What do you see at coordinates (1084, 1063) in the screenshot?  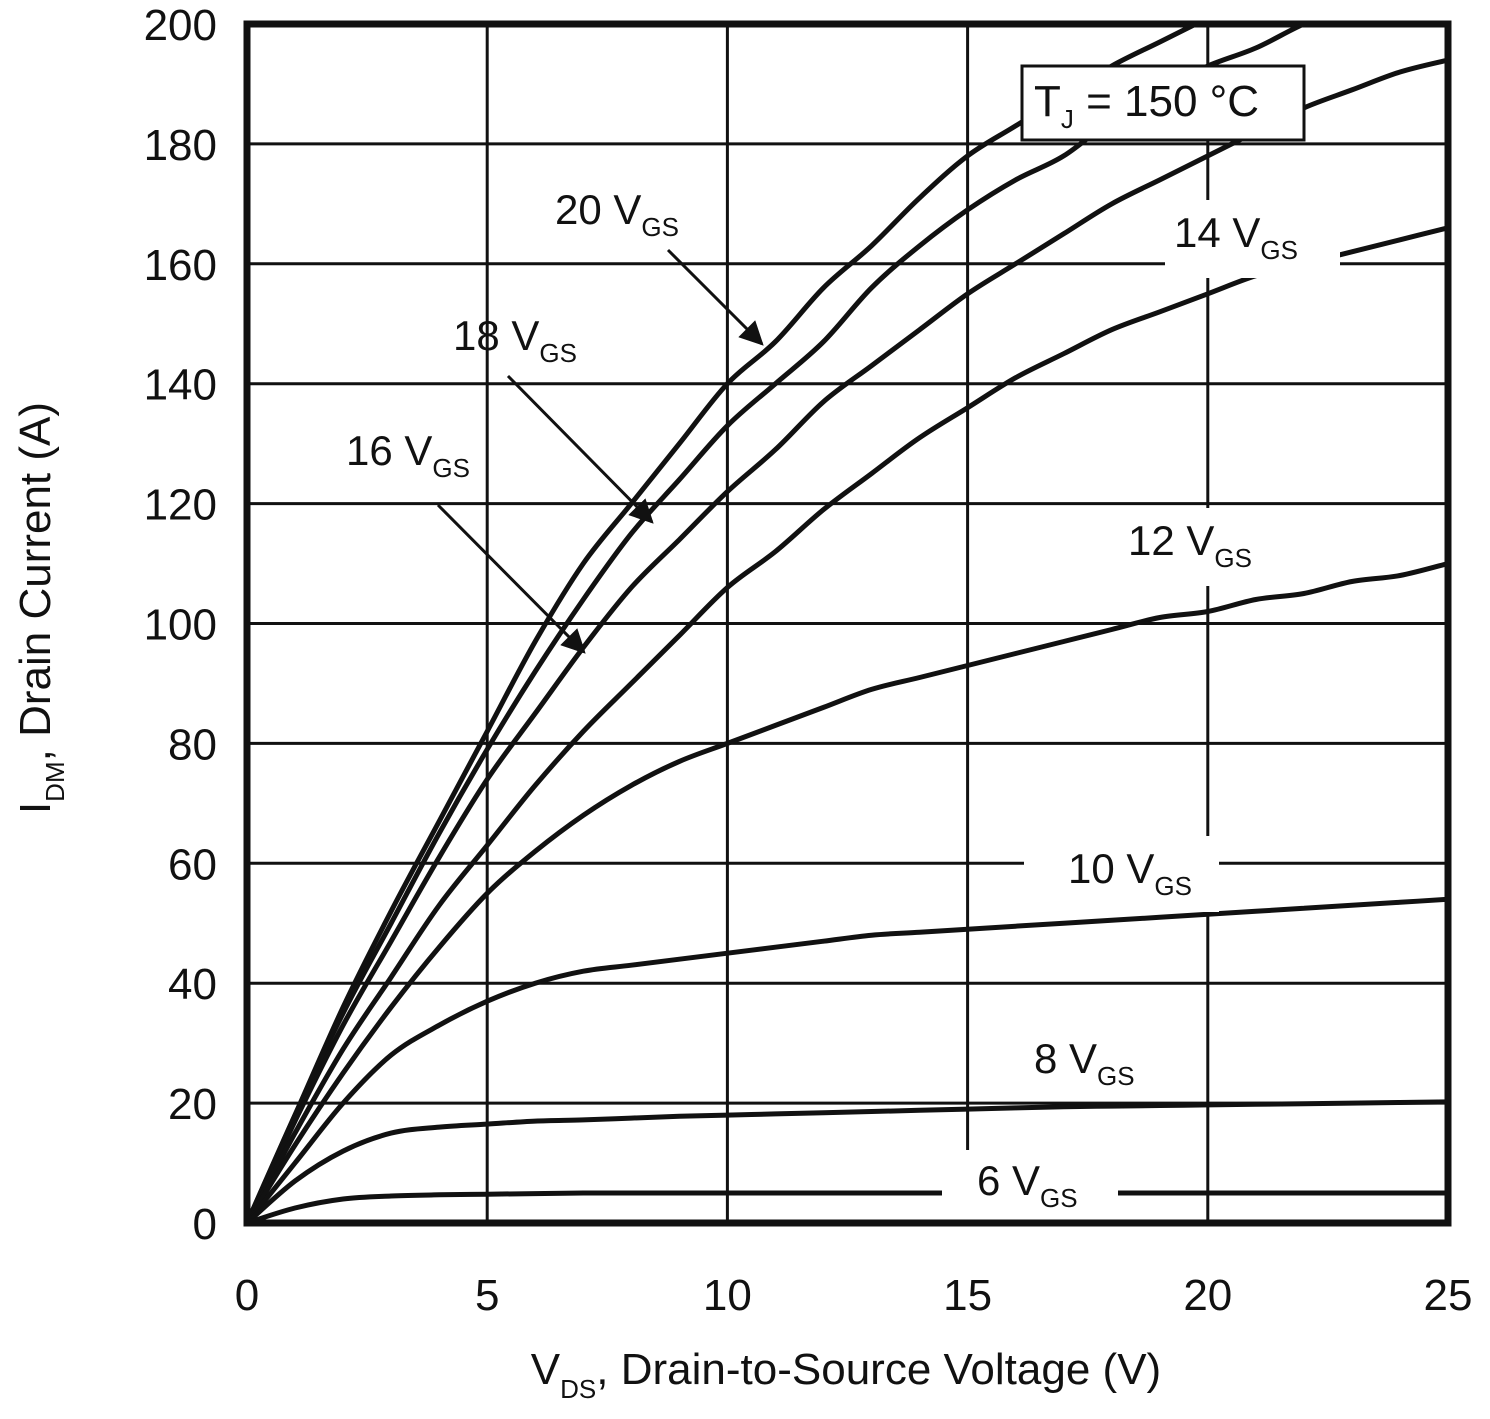 I see `curve-label: 8 VGS` at bounding box center [1084, 1063].